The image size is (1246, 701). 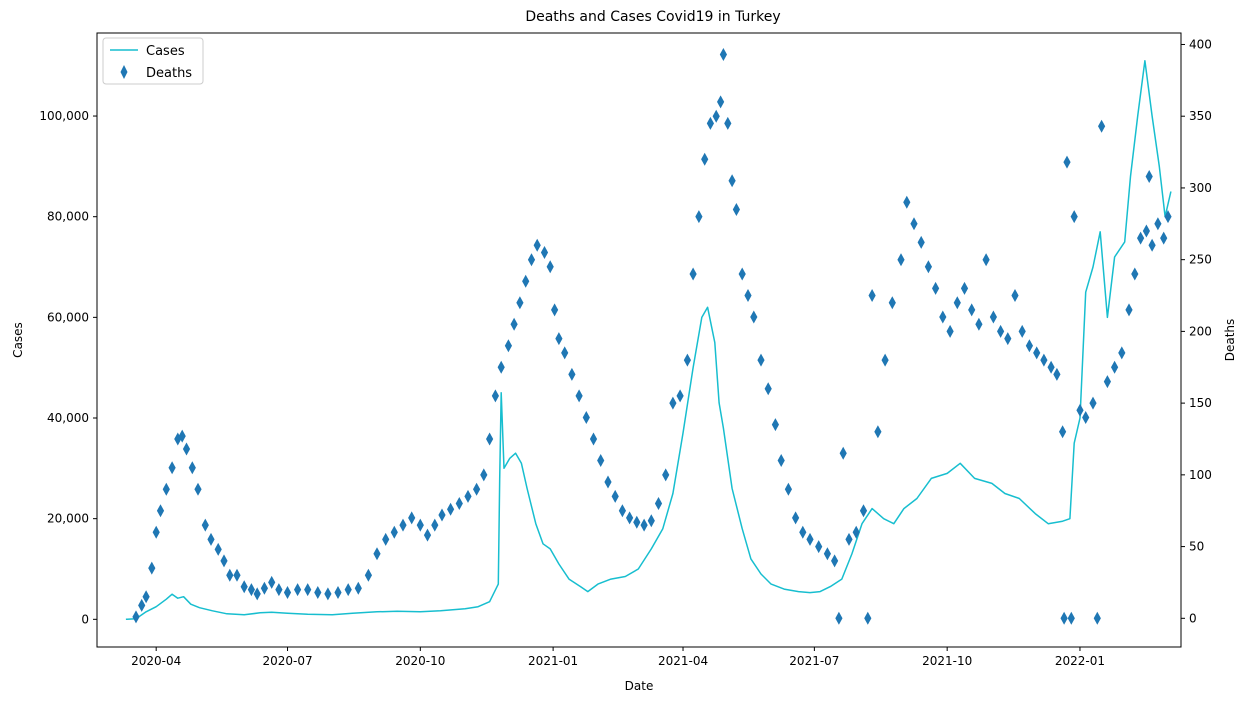 I want to click on x-tick-label: 2022-01, so click(x=1080, y=661).